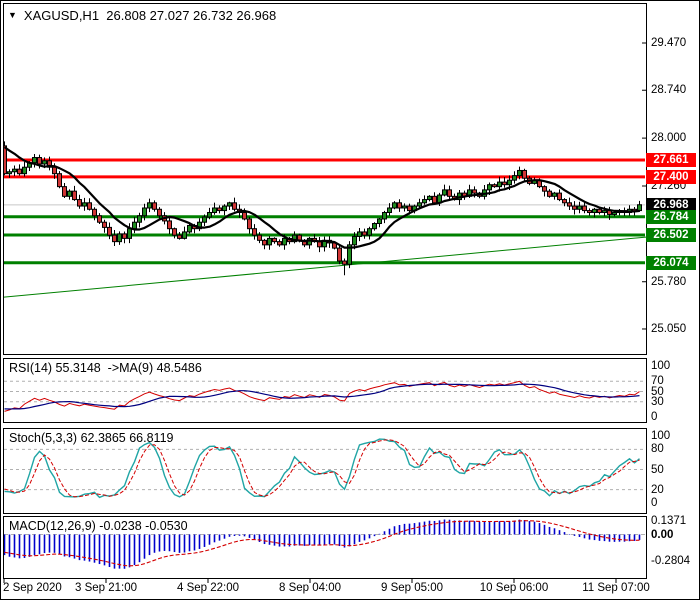 The image size is (700, 600). Describe the element at coordinates (657, 401) in the screenshot. I see `rsi-tick-label: 30` at that location.